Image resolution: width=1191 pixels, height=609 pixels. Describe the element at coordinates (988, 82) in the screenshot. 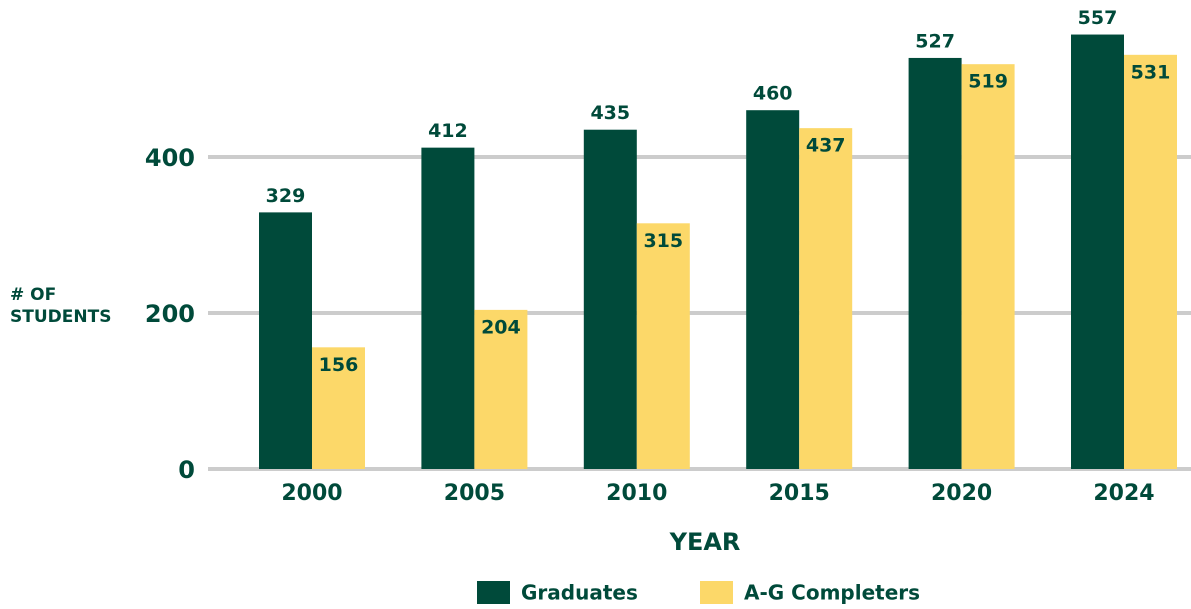

I see `data-label: 519` at that location.